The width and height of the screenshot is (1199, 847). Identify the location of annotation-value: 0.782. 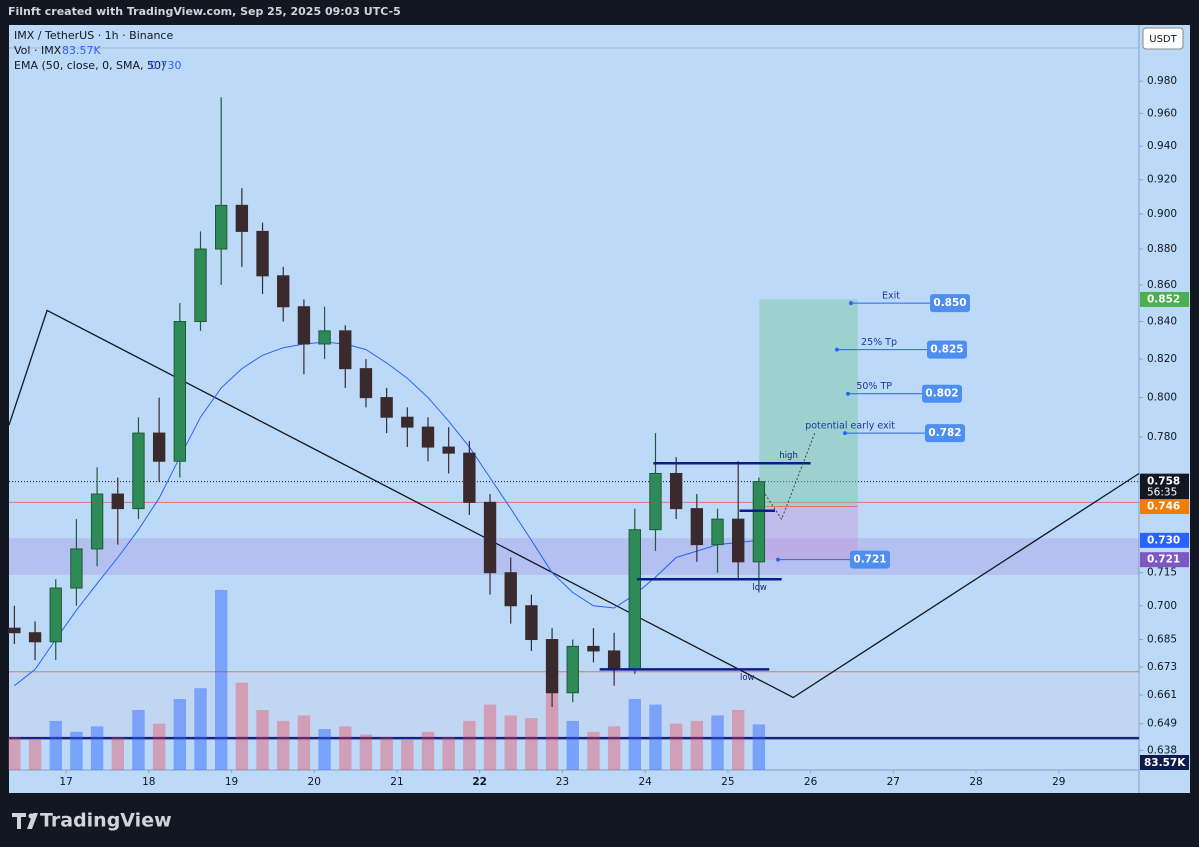
(944, 433).